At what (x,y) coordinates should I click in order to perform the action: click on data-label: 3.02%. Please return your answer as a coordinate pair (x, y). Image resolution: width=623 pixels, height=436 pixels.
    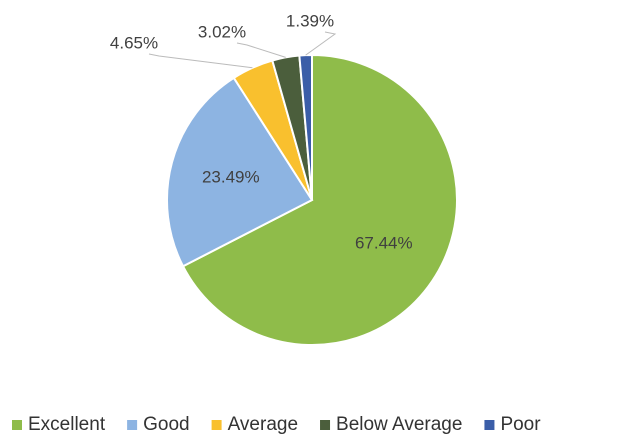
    Looking at the image, I should click on (222, 31).